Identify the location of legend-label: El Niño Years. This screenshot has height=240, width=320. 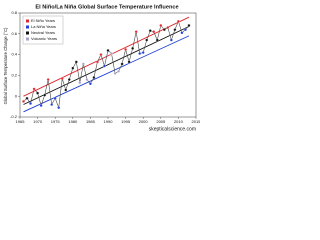
(43, 20).